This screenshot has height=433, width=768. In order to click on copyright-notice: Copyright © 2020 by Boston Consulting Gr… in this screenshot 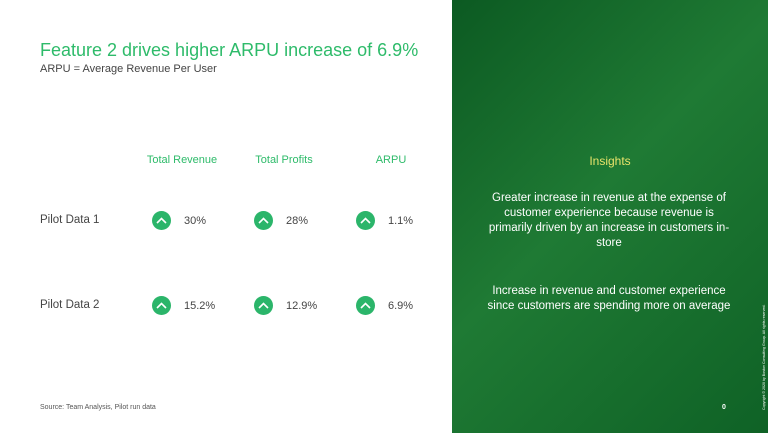, I will do `click(764, 357)`.